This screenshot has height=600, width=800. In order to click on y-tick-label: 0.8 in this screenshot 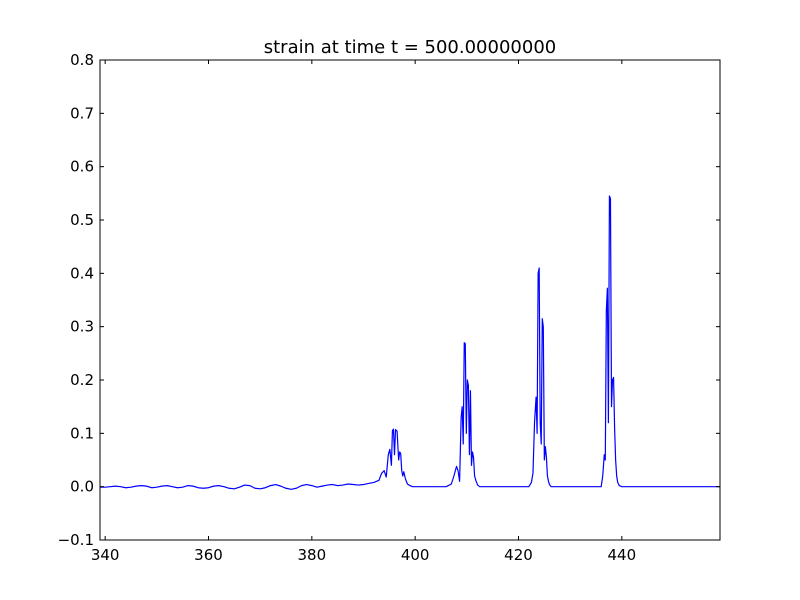, I will do `click(82, 60)`.